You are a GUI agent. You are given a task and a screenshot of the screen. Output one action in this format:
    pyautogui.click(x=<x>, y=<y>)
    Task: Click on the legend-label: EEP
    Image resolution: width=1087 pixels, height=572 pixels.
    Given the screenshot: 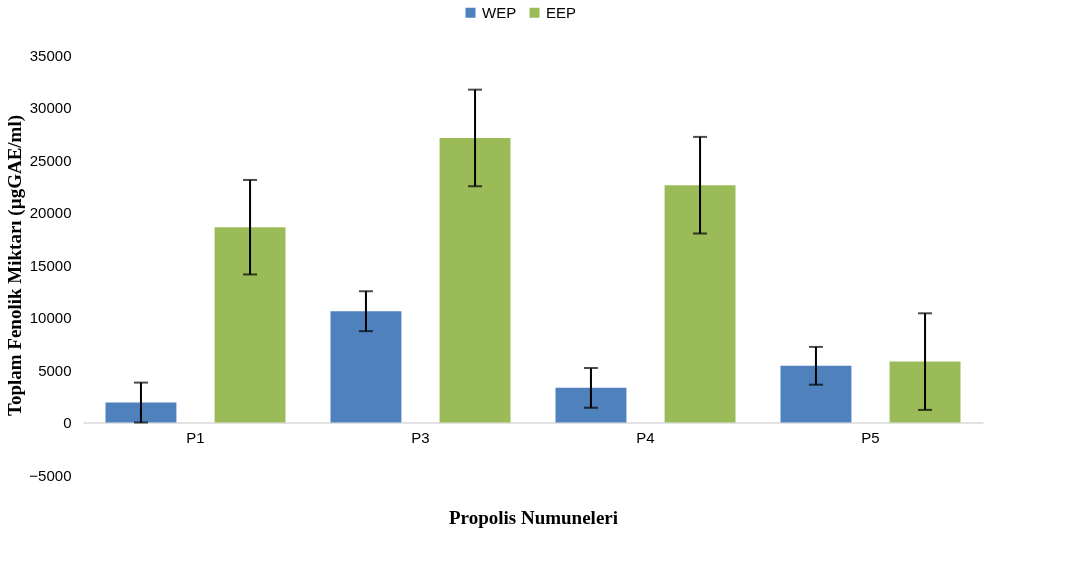 What is the action you would take?
    pyautogui.click(x=561, y=12)
    